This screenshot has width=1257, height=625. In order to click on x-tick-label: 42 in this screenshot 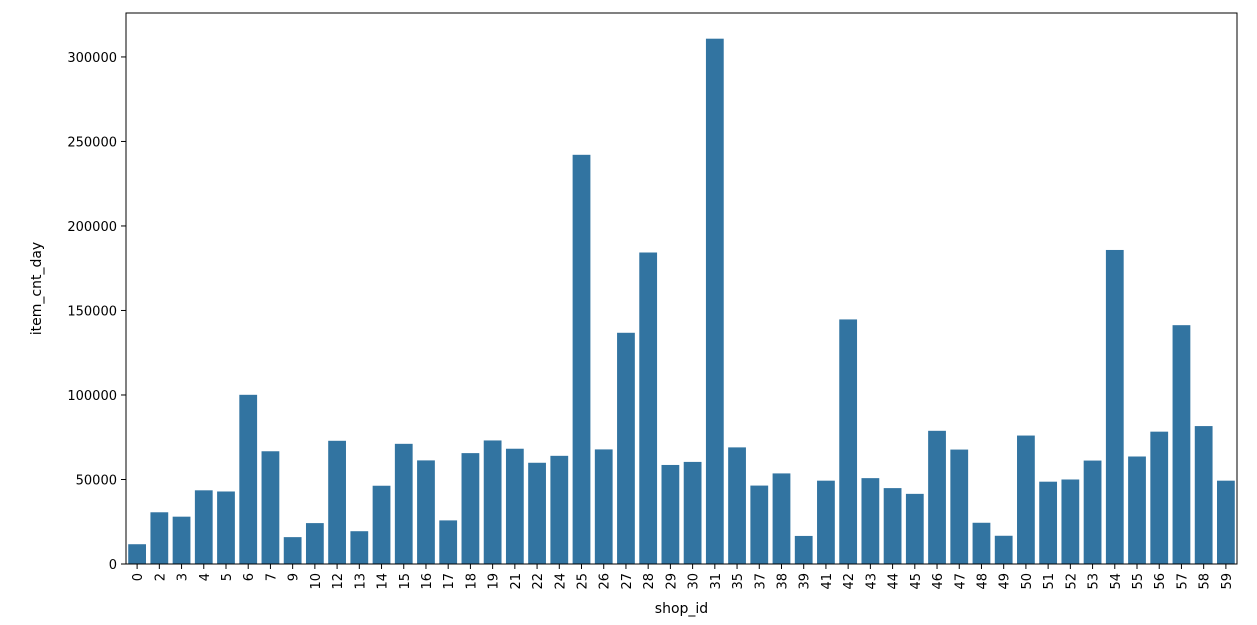, I will do `click(849, 581)`.